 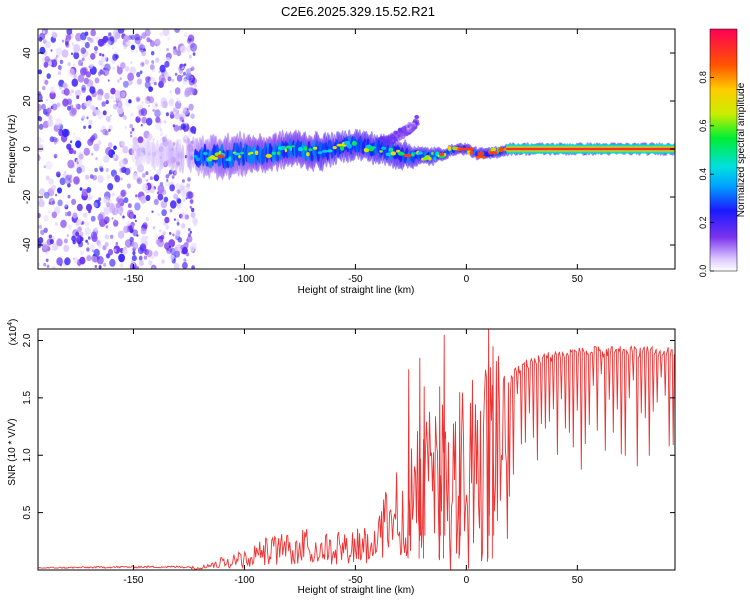 I want to click on trace-halo, so click(x=162, y=155).